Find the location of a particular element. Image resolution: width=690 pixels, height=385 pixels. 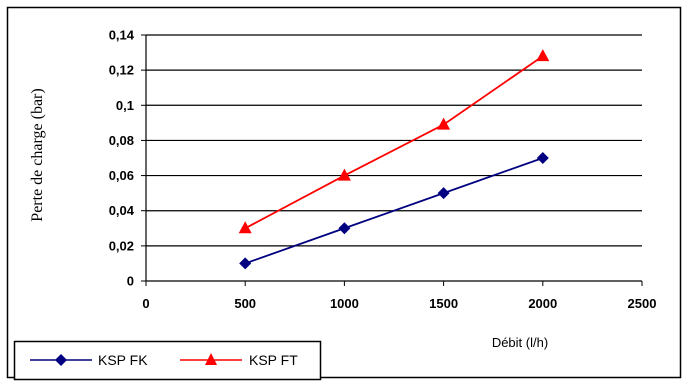

x-tick-label: 1000 is located at coordinates (344, 303).